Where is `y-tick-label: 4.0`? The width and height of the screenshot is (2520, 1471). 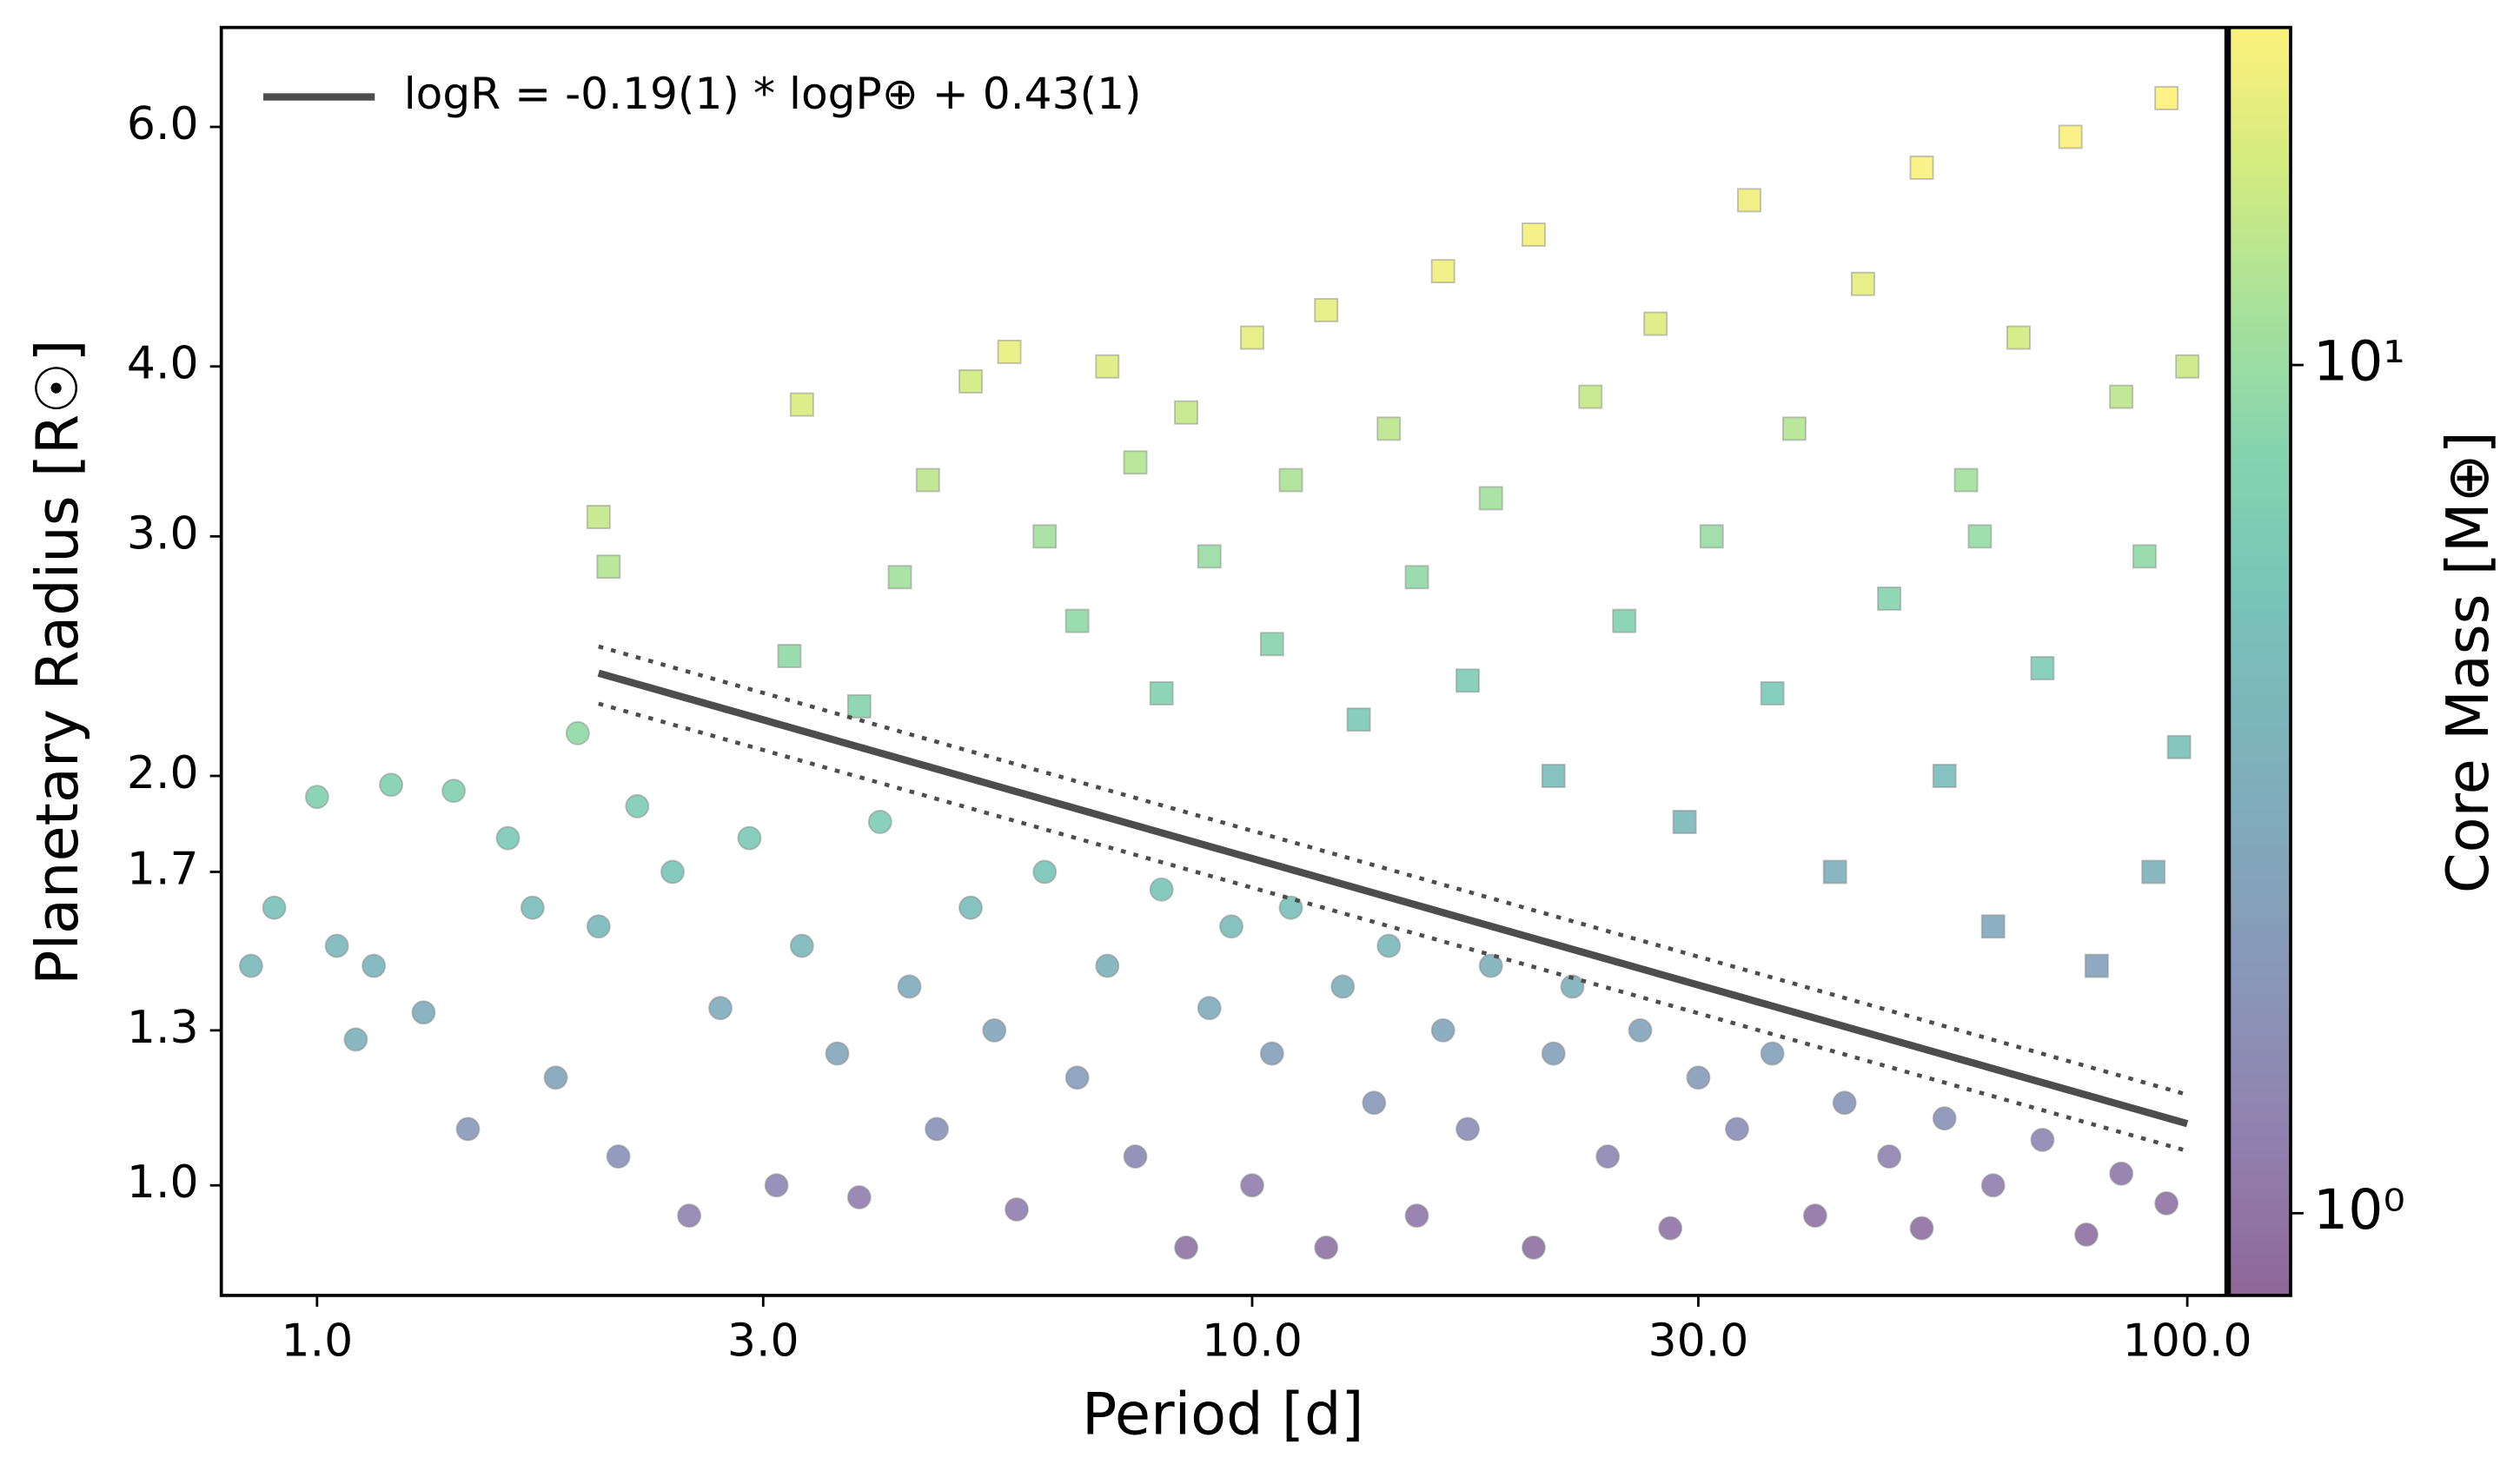 y-tick-label: 4.0 is located at coordinates (163, 364).